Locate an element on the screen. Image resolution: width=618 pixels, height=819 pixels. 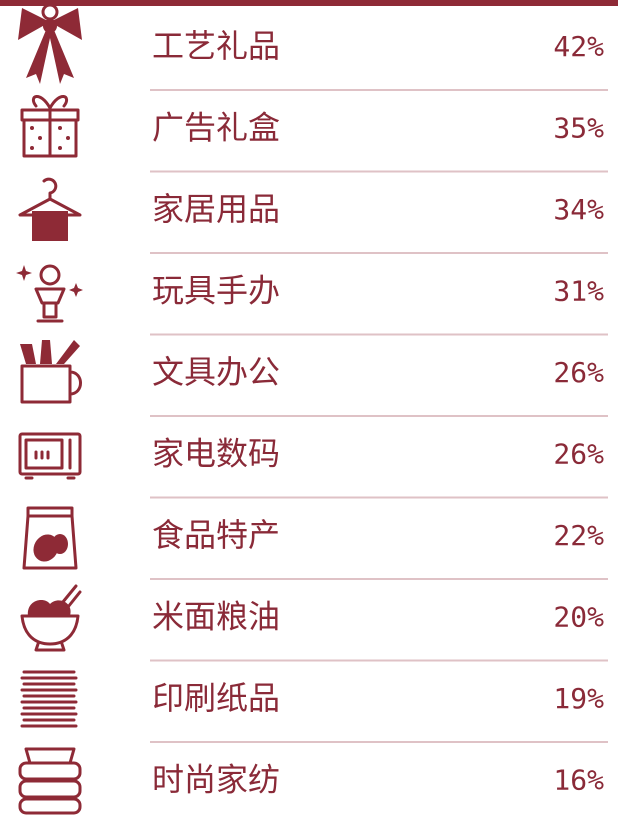
icon-gift is located at coordinates (50, 126).